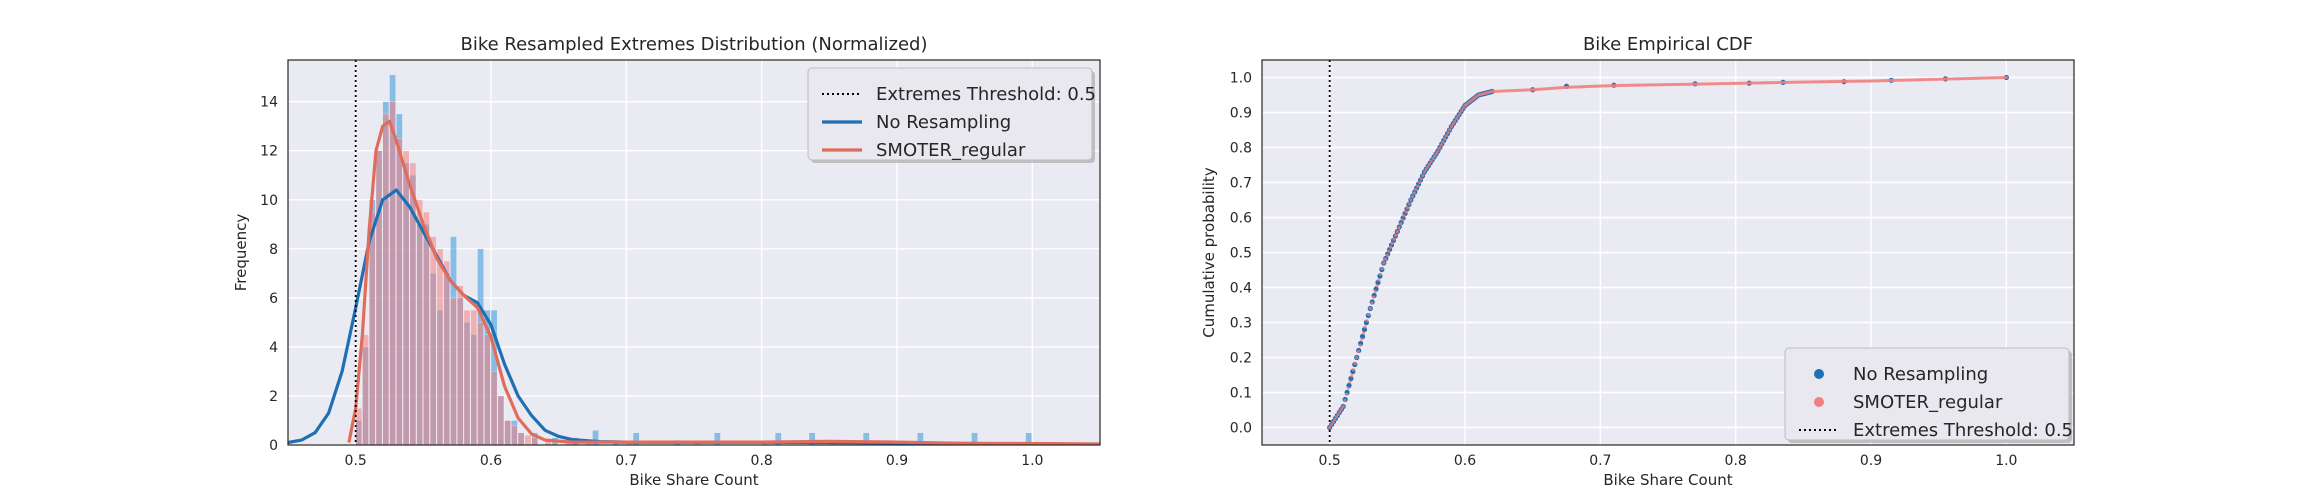  Describe the element at coordinates (1241, 359) in the screenshot. I see `cdf-ytick-label: 0.2` at that location.